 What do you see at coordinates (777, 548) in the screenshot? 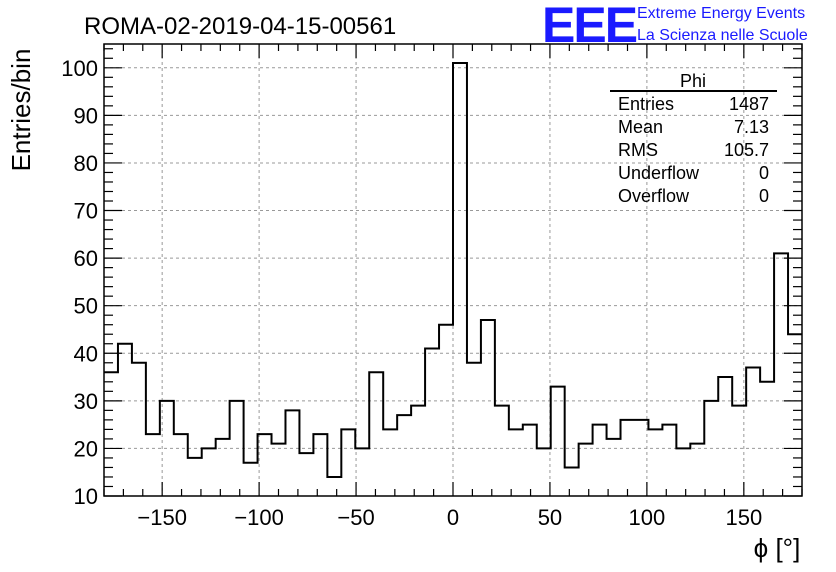
I see `x-axis-title: ϕ [°]` at bounding box center [777, 548].